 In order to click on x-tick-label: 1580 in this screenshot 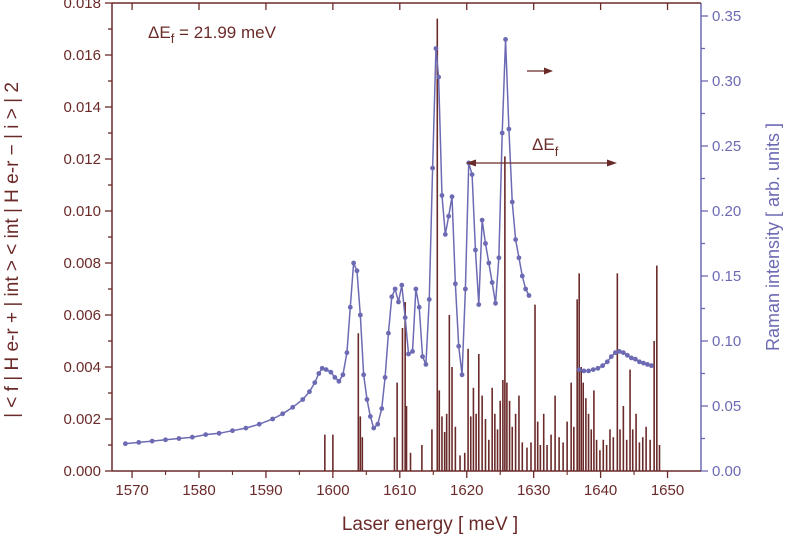, I will do `click(198, 490)`.